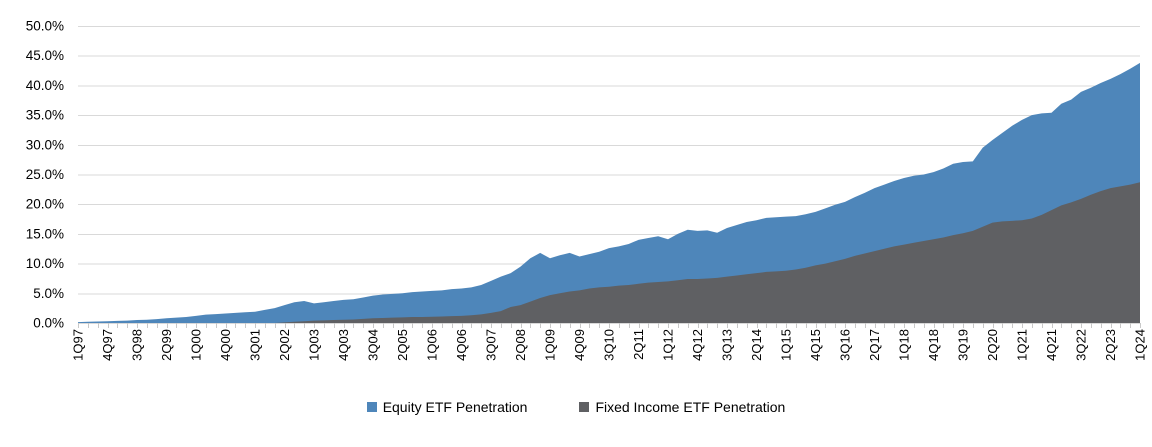 Image resolution: width=1152 pixels, height=447 pixels. Describe the element at coordinates (45, 115) in the screenshot. I see `svg-text: 35.0%` at that location.